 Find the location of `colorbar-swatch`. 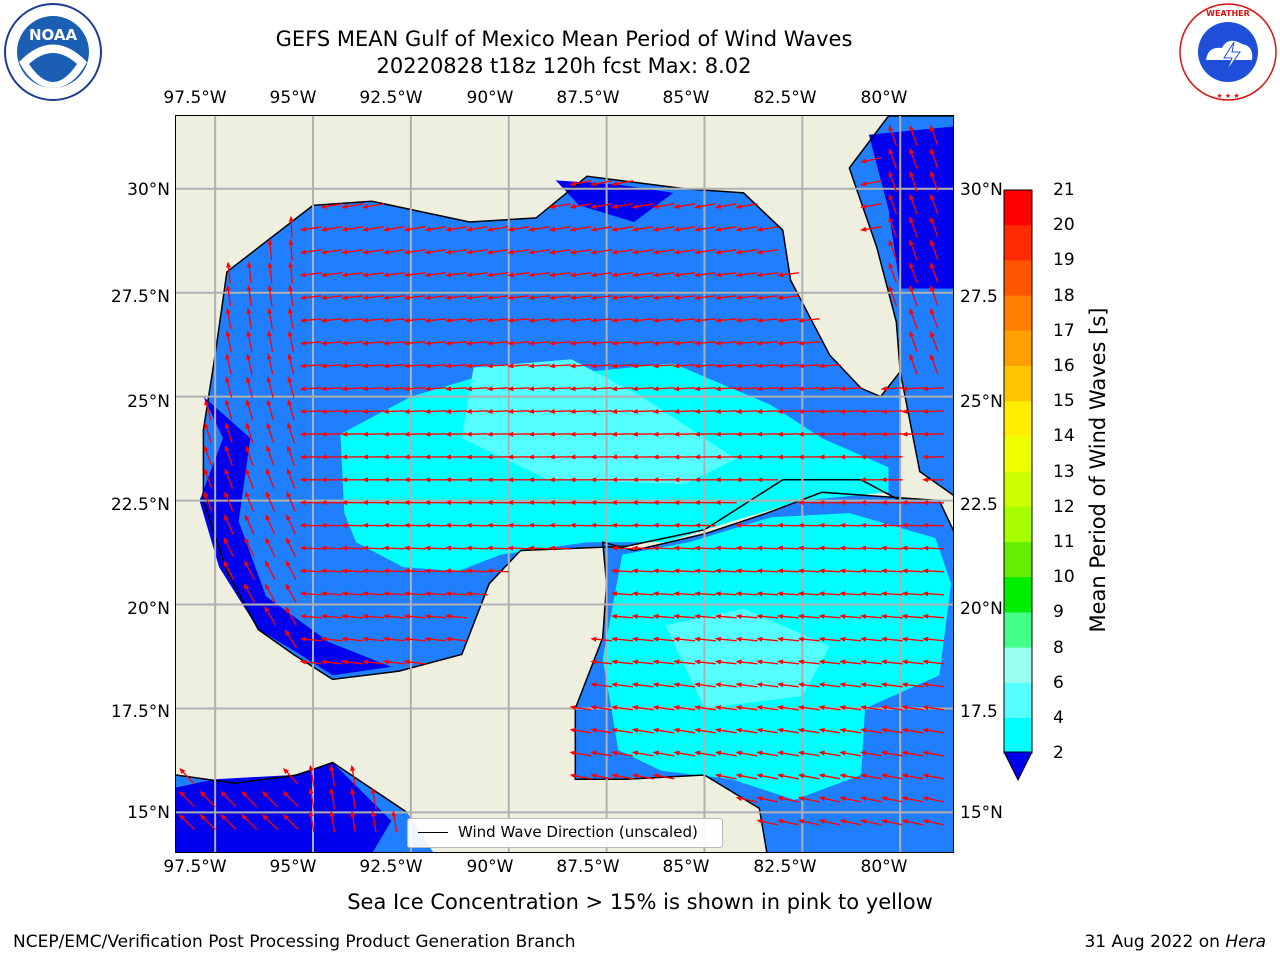

colorbar-swatch is located at coordinates (1018, 278).